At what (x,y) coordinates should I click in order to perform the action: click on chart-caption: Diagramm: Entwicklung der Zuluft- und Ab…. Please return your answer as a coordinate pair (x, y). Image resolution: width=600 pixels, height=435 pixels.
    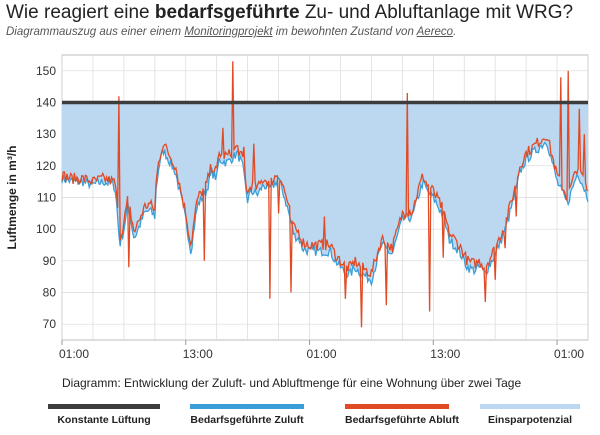
    Looking at the image, I should click on (292, 383).